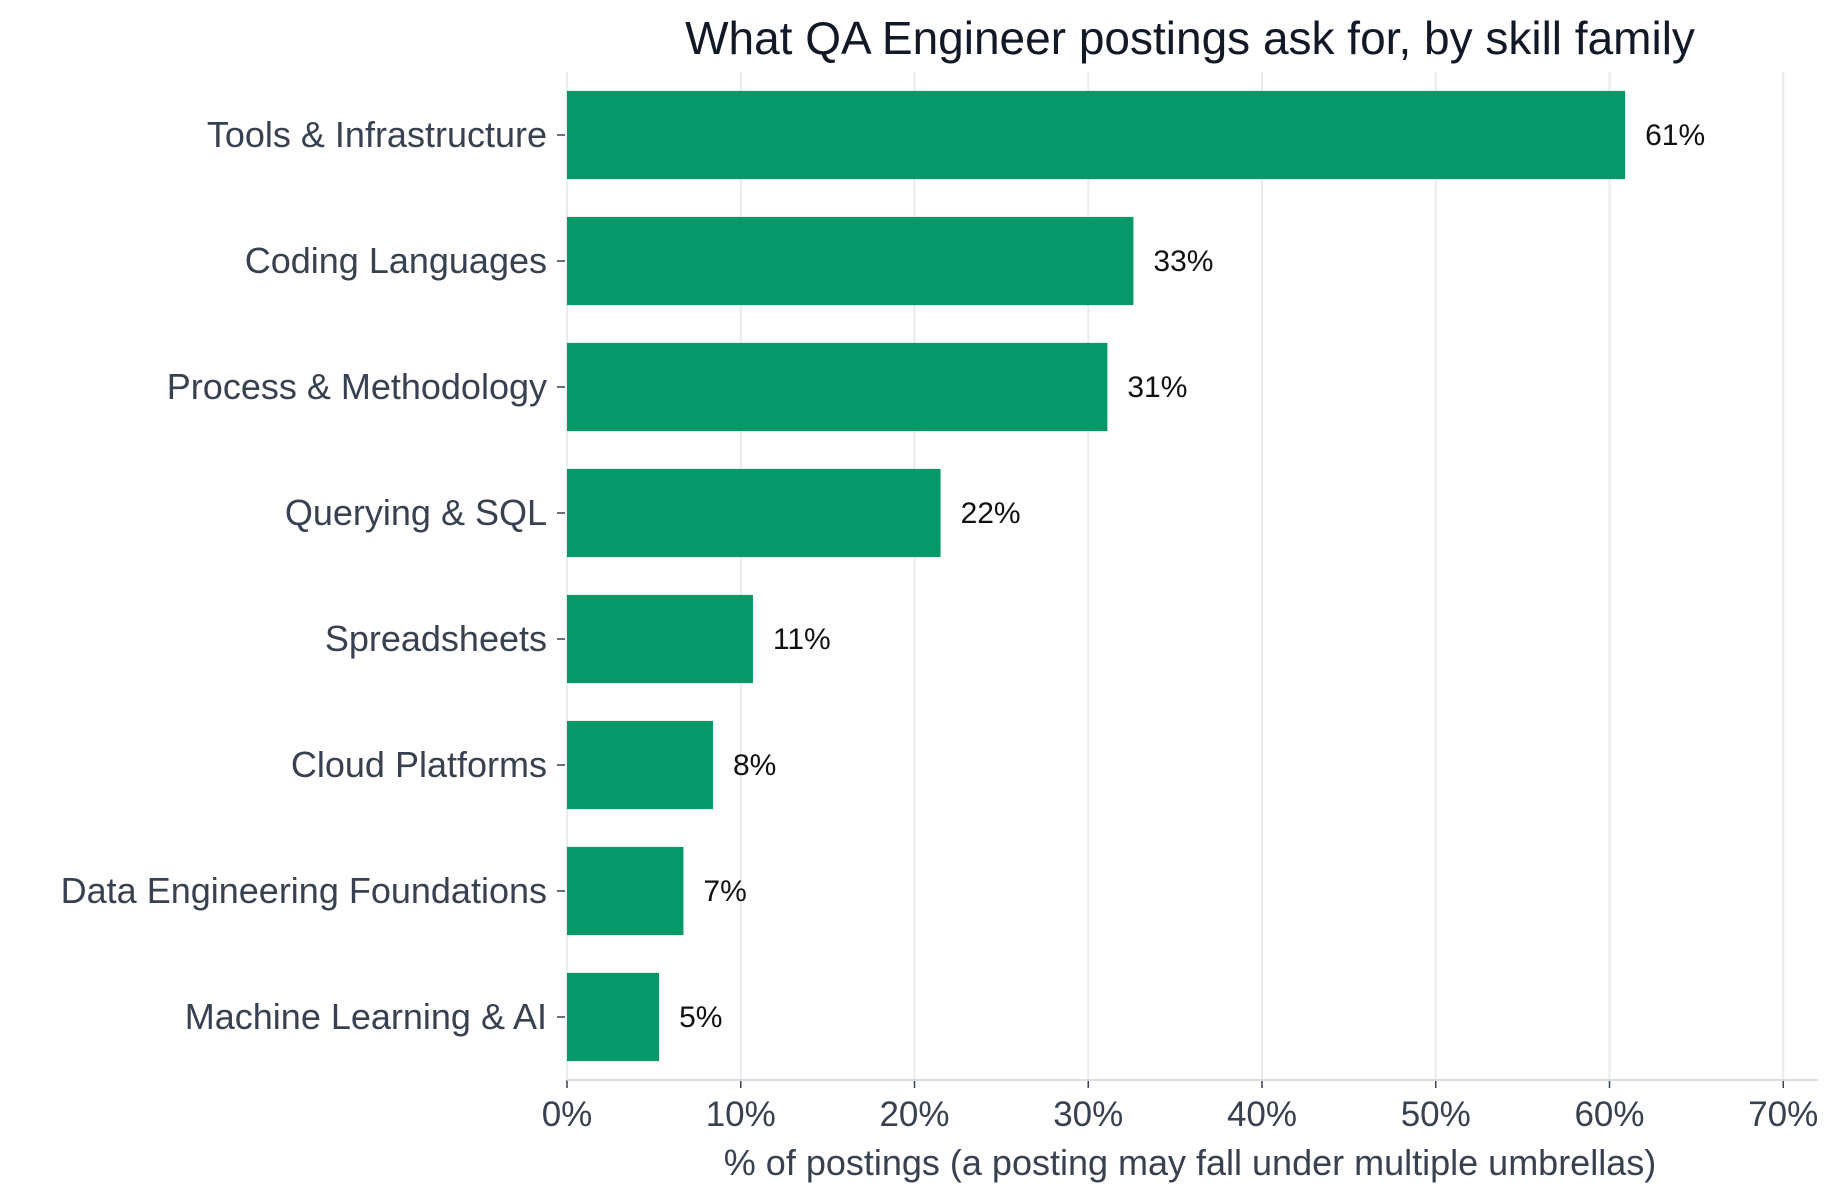  What do you see at coordinates (436, 638) in the screenshot?
I see `category-label: Spreadsheets` at bounding box center [436, 638].